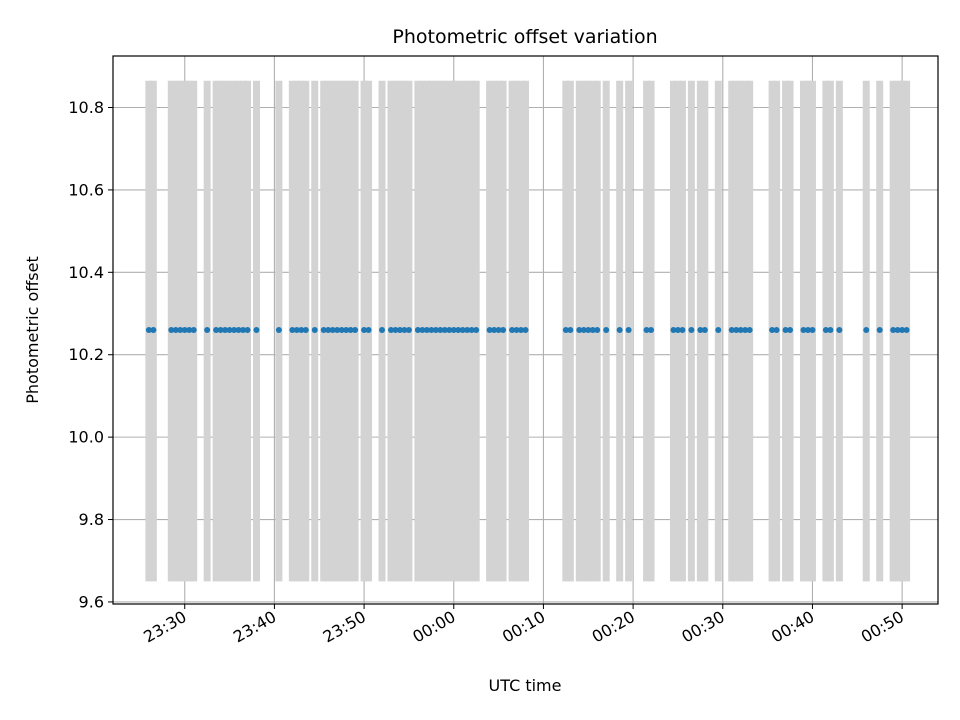 This screenshot has width=960, height=720. What do you see at coordinates (86, 189) in the screenshot?
I see `y-tick-label: 10.6` at bounding box center [86, 189].